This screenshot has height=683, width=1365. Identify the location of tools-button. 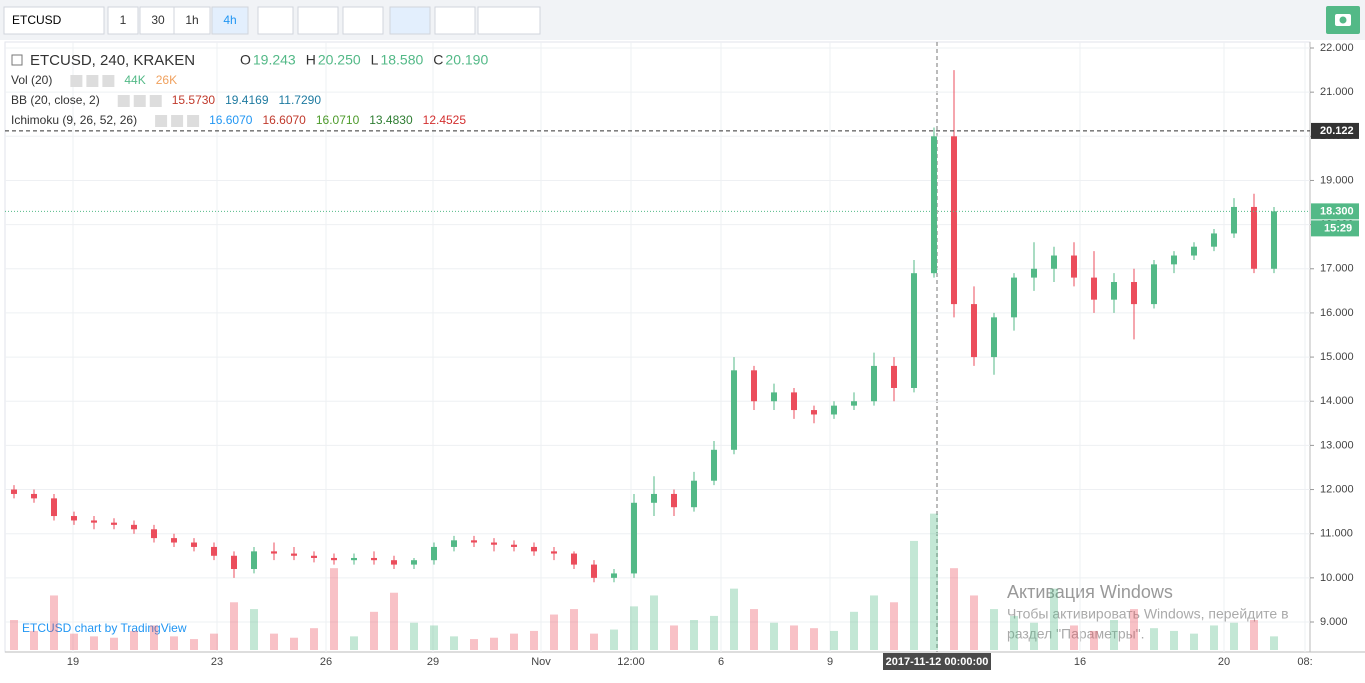
(509, 20).